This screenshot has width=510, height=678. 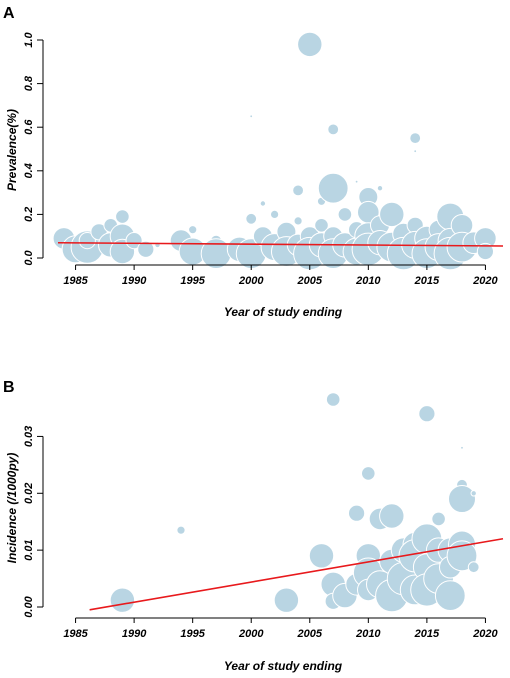 What do you see at coordinates (251, 281) in the screenshot?
I see `panel-a-x-tick-label: 2000` at bounding box center [251, 281].